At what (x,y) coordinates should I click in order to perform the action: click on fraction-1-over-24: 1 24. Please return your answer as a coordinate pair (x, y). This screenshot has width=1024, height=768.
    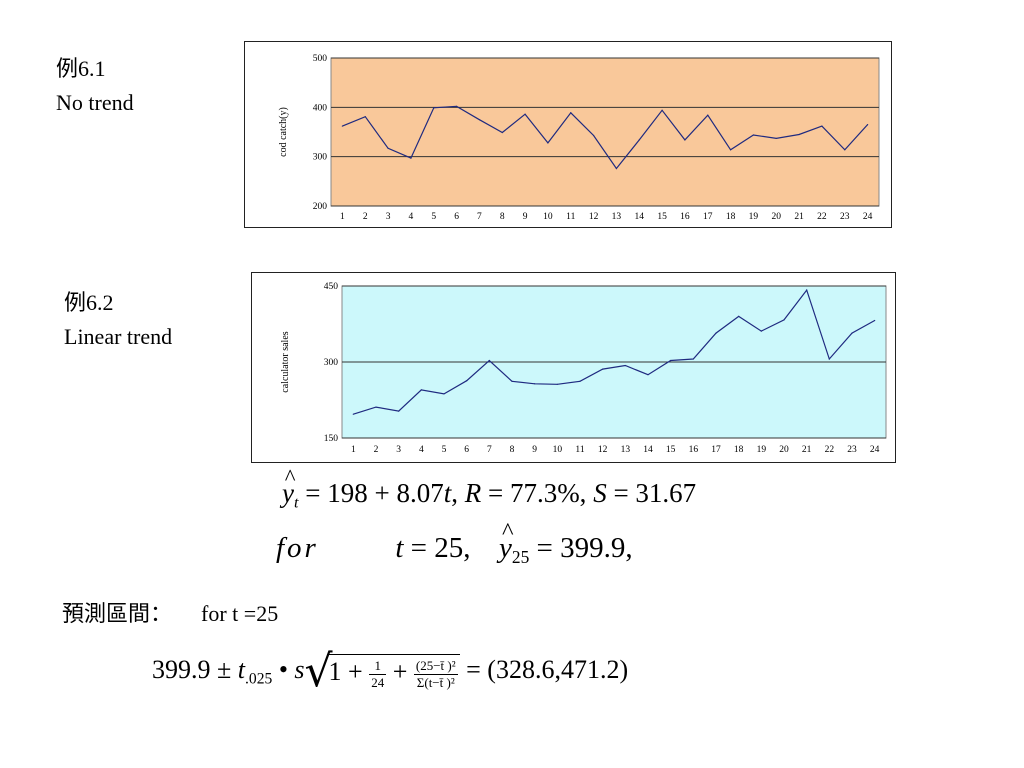
    Looking at the image, I should click on (378, 674).